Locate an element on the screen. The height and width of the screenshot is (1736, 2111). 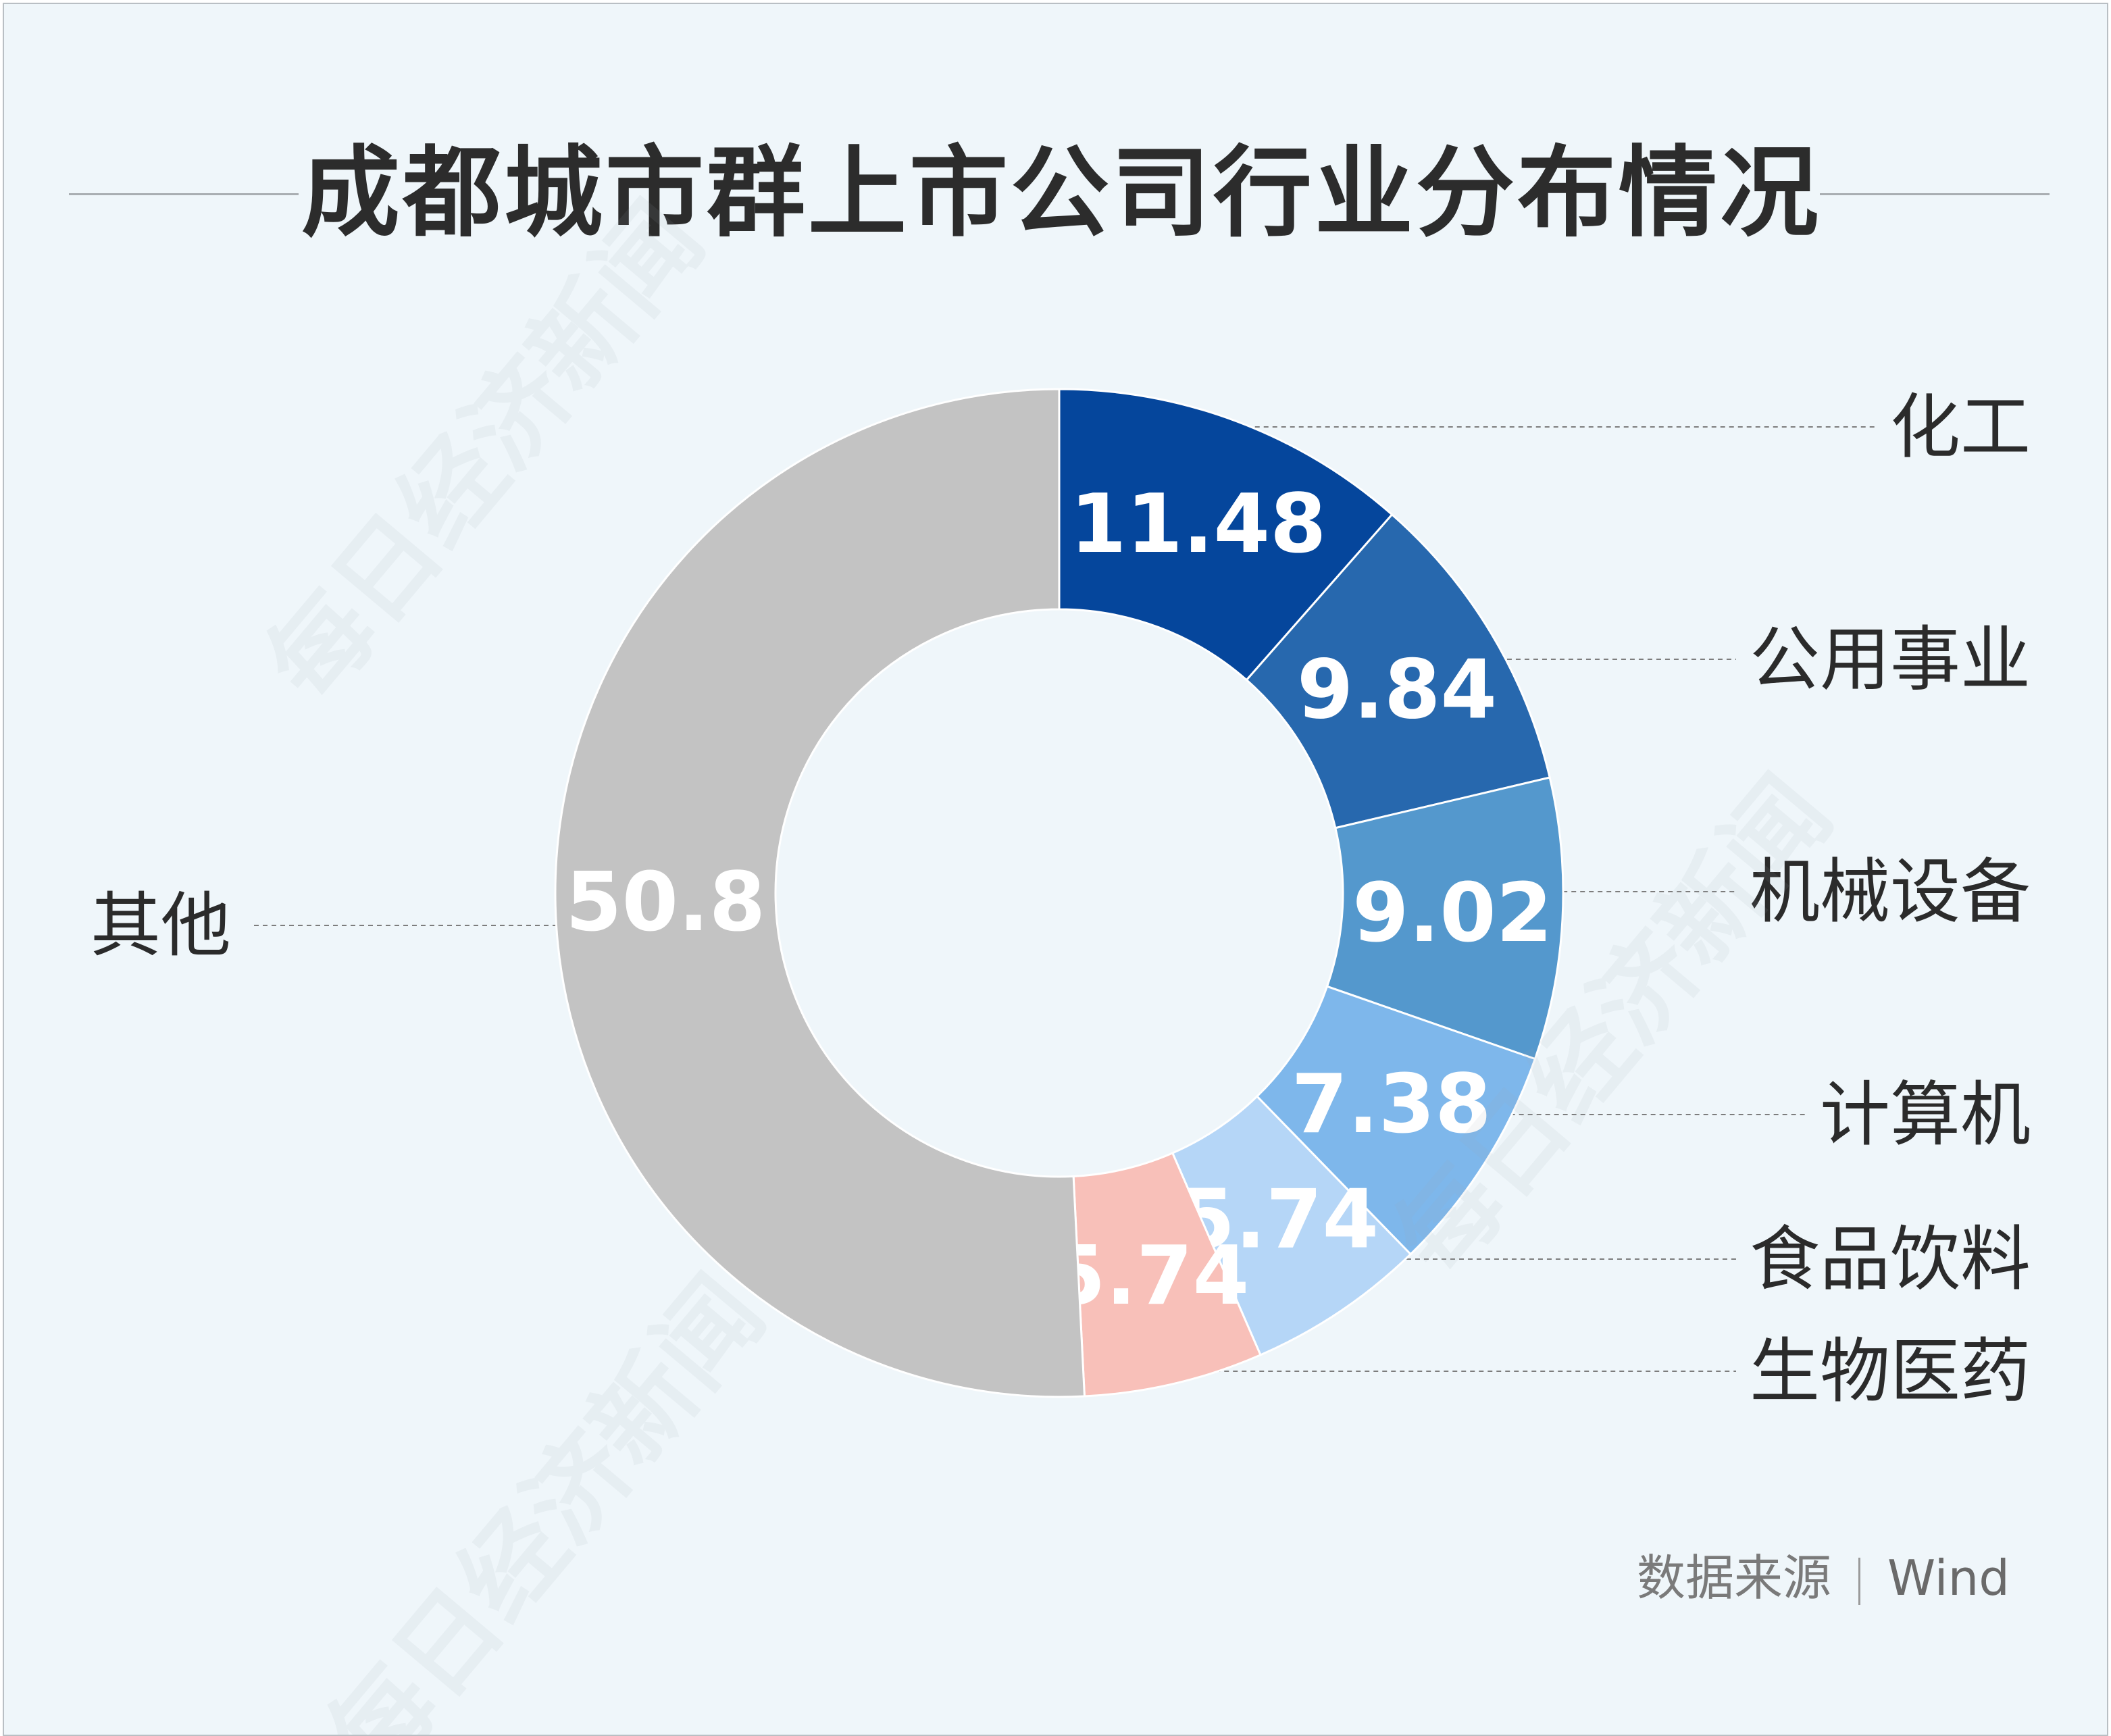
source-value: Wind is located at coordinates (1948, 1578).